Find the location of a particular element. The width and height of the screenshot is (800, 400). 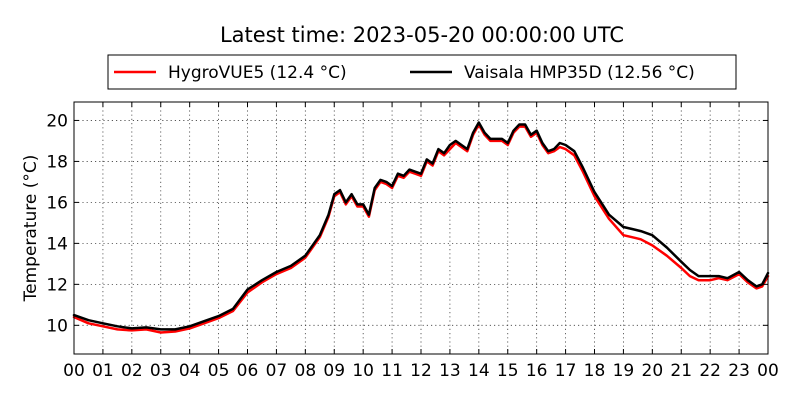

y-axis-label: Temperature (°C) is located at coordinates (31, 229).